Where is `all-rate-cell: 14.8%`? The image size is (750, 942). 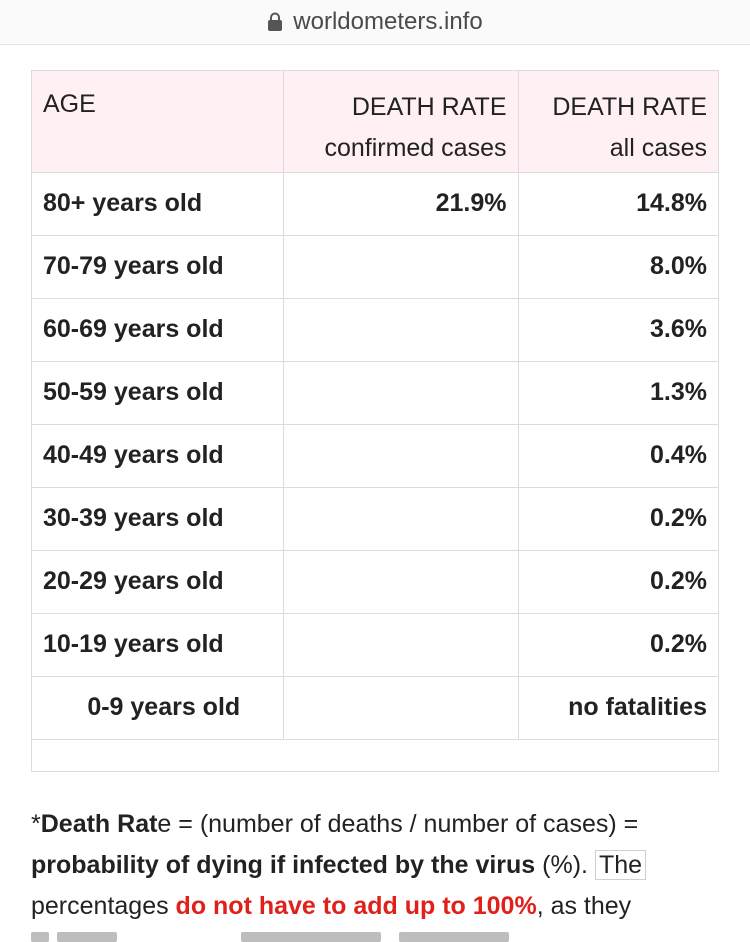 all-rate-cell: 14.8% is located at coordinates (617, 203).